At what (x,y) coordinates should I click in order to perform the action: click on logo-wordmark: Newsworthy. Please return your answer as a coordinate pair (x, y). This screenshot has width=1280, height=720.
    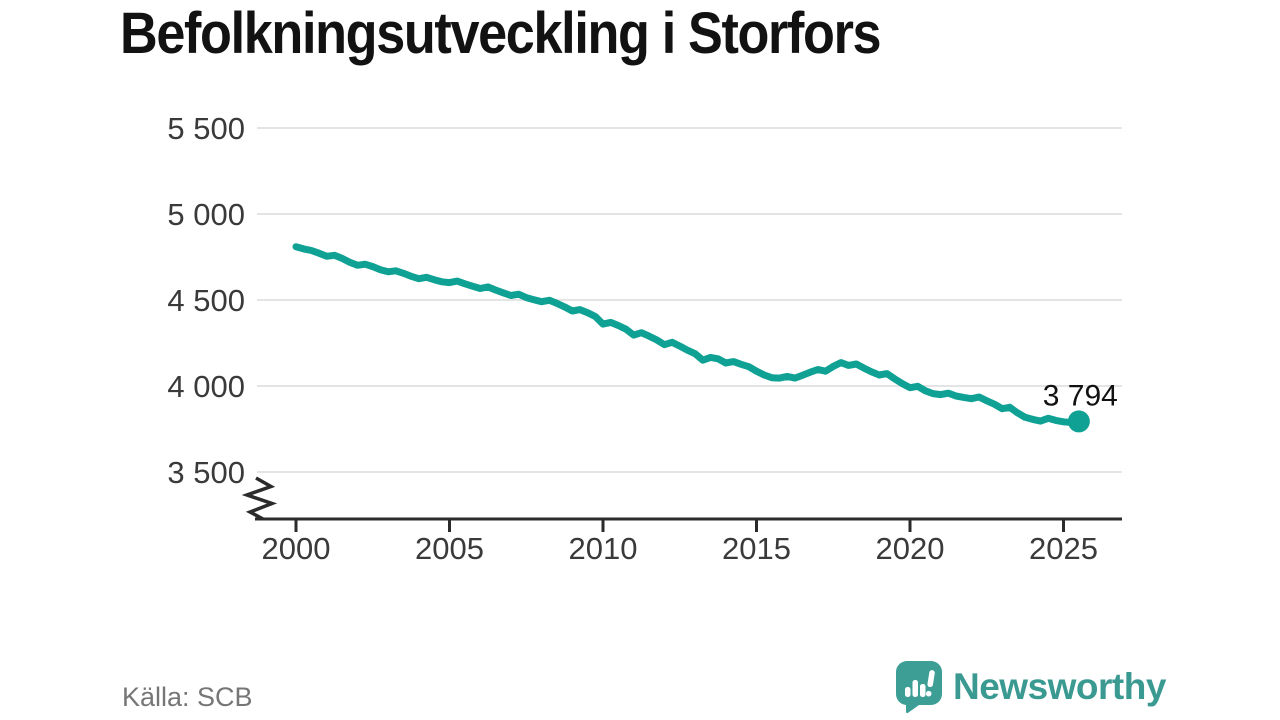
    Looking at the image, I should click on (1059, 686).